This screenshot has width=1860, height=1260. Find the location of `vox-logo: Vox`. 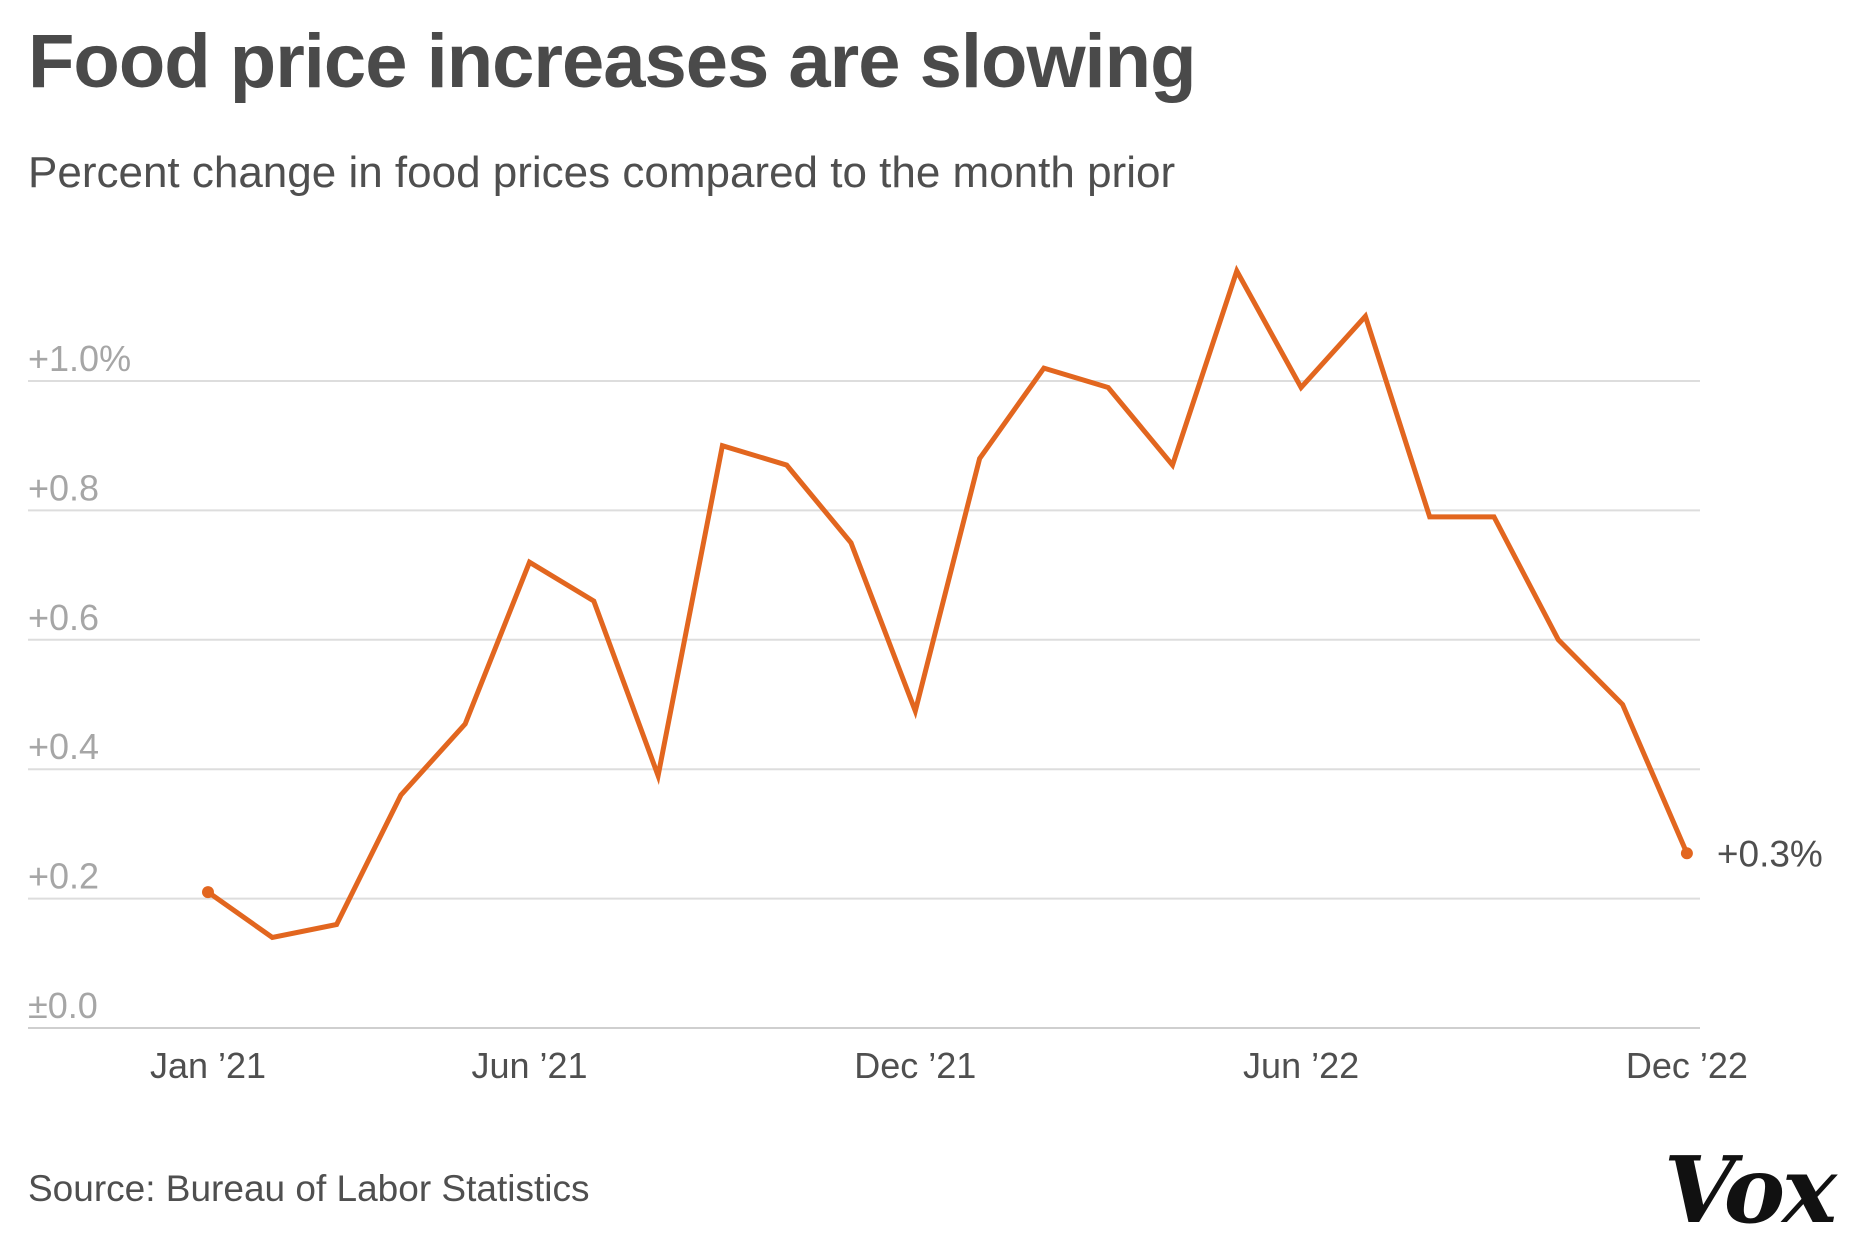

vox-logo: Vox is located at coordinates (1750, 1190).